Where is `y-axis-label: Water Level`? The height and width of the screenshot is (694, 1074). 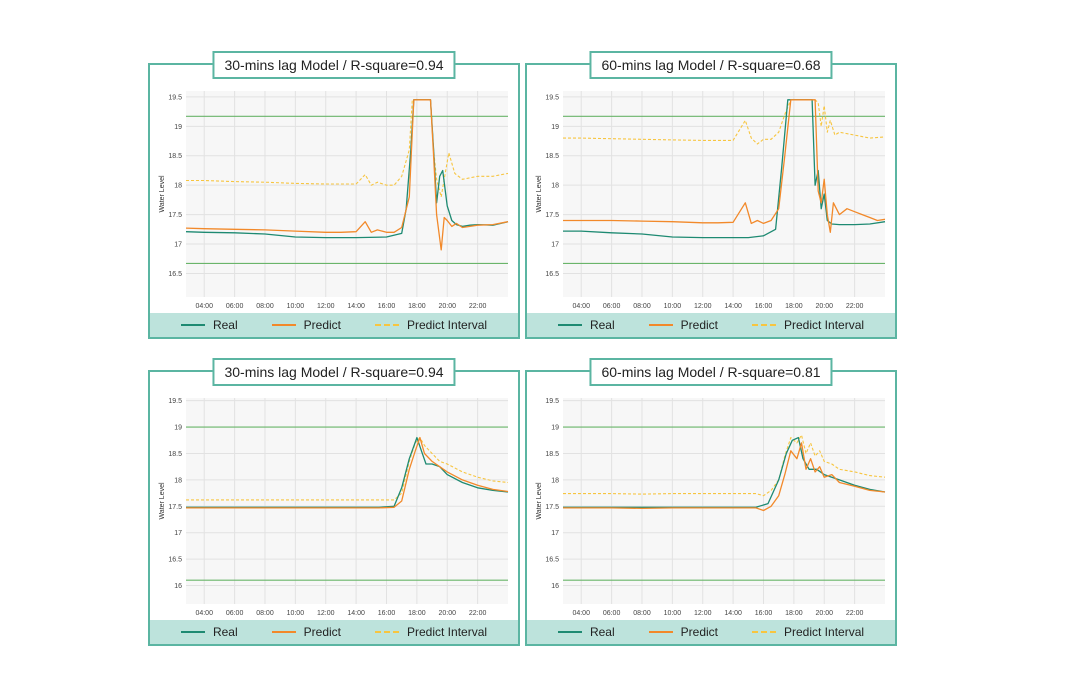
y-axis-label: Water Level is located at coordinates (539, 194).